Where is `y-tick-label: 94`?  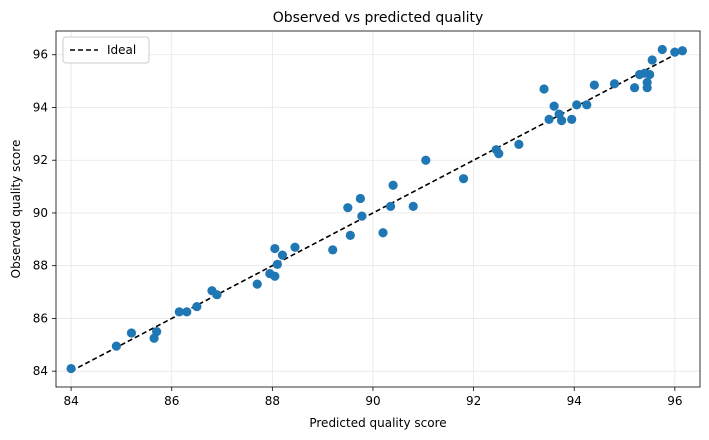
y-tick-label: 94 is located at coordinates (40, 107).